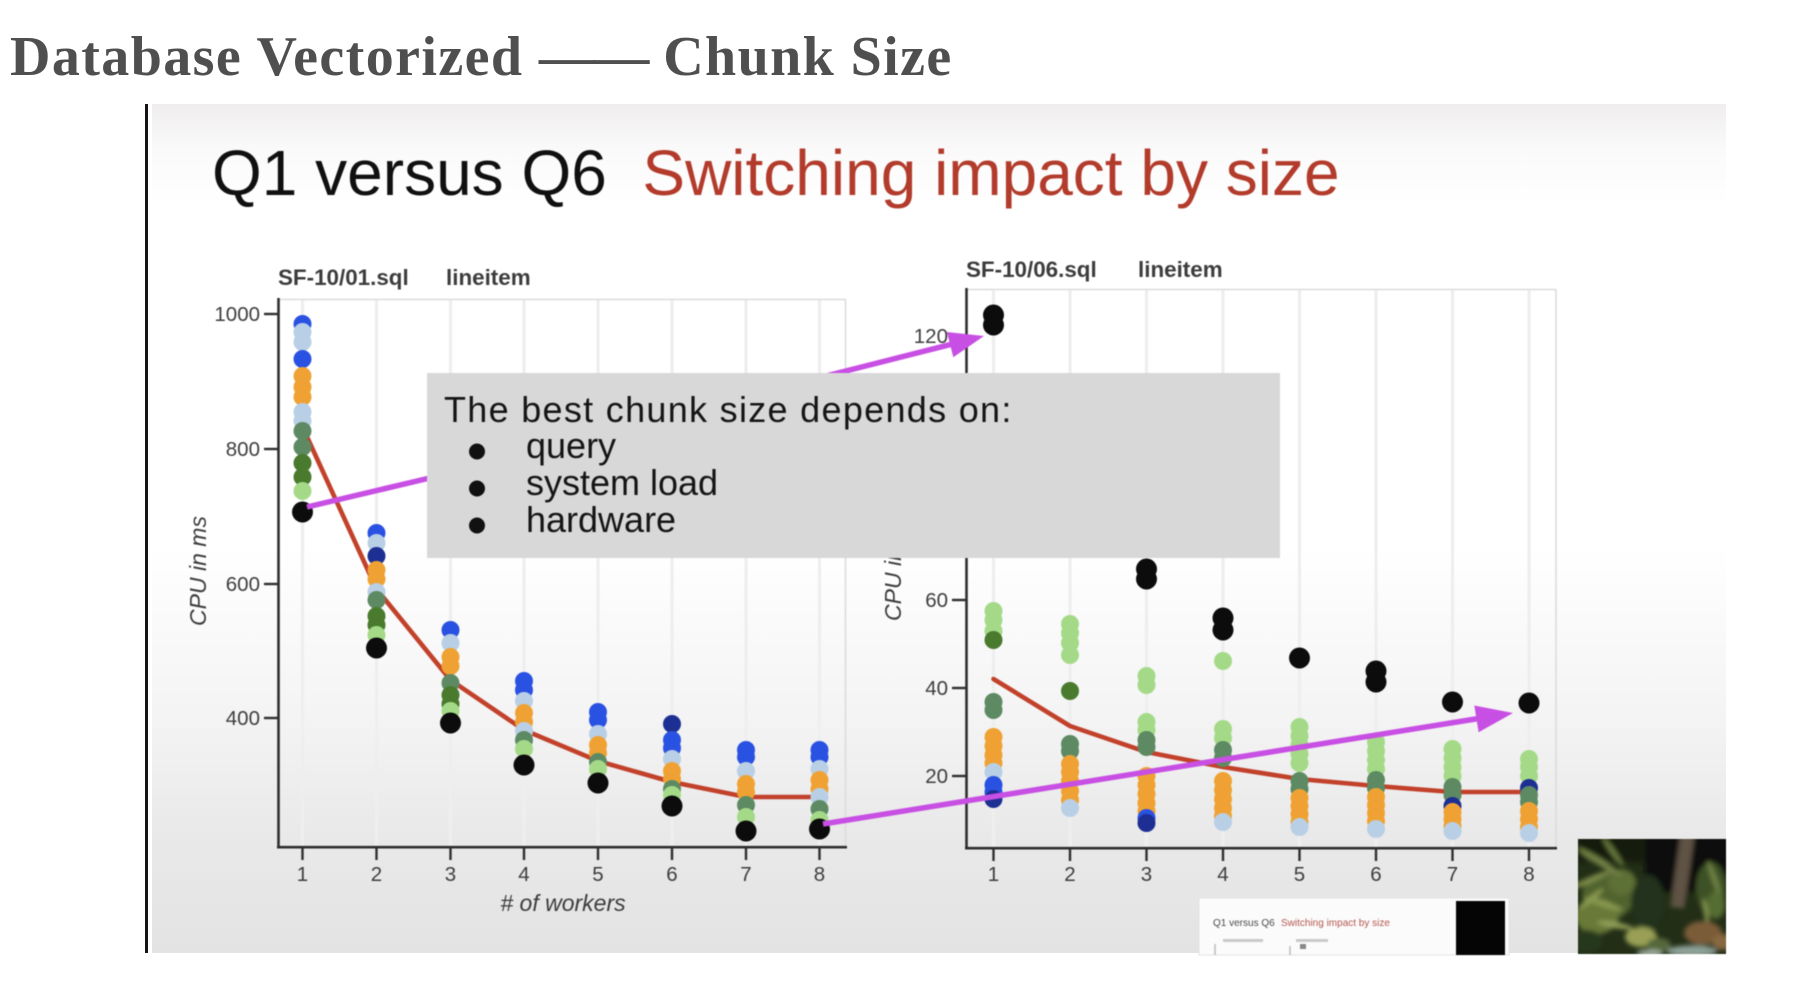 The image size is (1808, 986). I want to click on svg-text: SF-10/06.sql, so click(1031, 269).